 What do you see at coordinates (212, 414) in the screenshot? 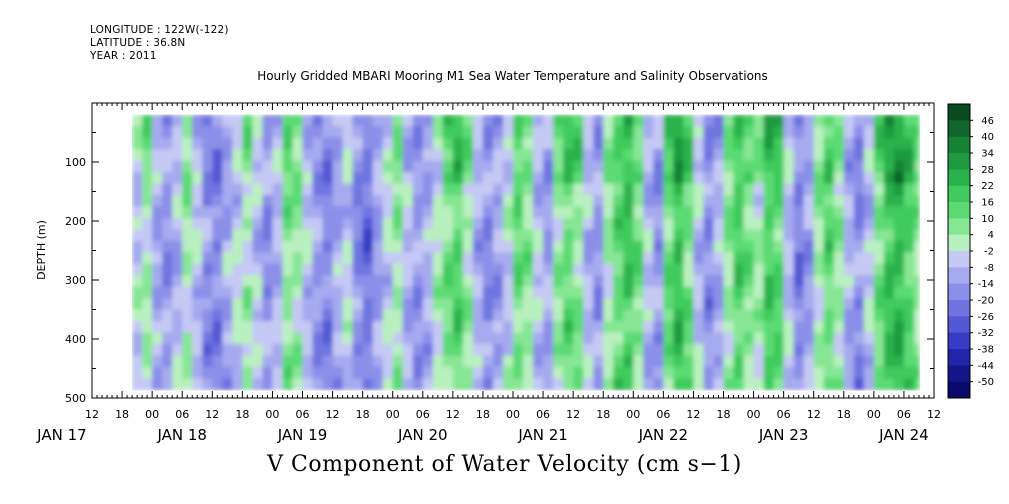
I see `x-tick-label: 12` at bounding box center [212, 414].